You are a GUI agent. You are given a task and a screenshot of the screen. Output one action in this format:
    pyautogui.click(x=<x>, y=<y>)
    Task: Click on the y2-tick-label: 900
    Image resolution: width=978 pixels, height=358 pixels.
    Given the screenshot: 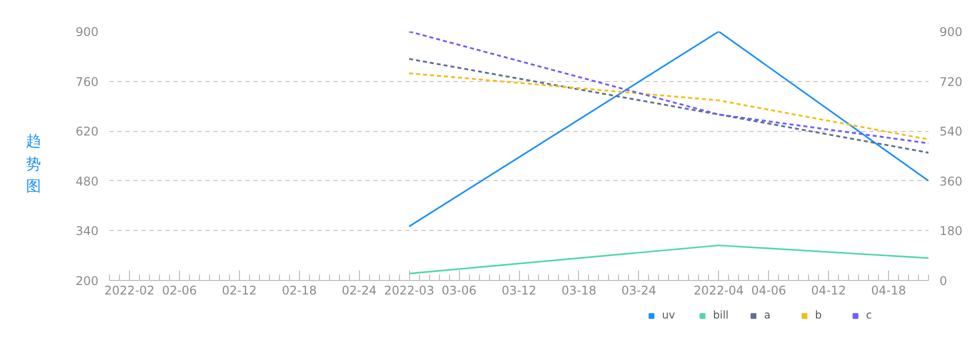 What is the action you would take?
    pyautogui.click(x=951, y=32)
    